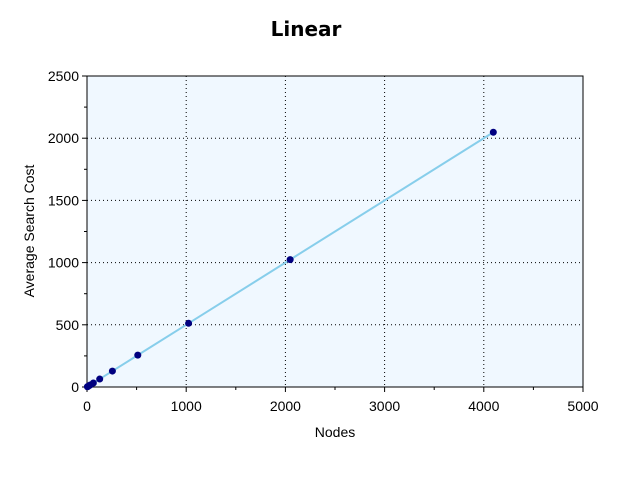 The image size is (640, 480). What do you see at coordinates (285, 406) in the screenshot?
I see `x-tick-label: 2000` at bounding box center [285, 406].